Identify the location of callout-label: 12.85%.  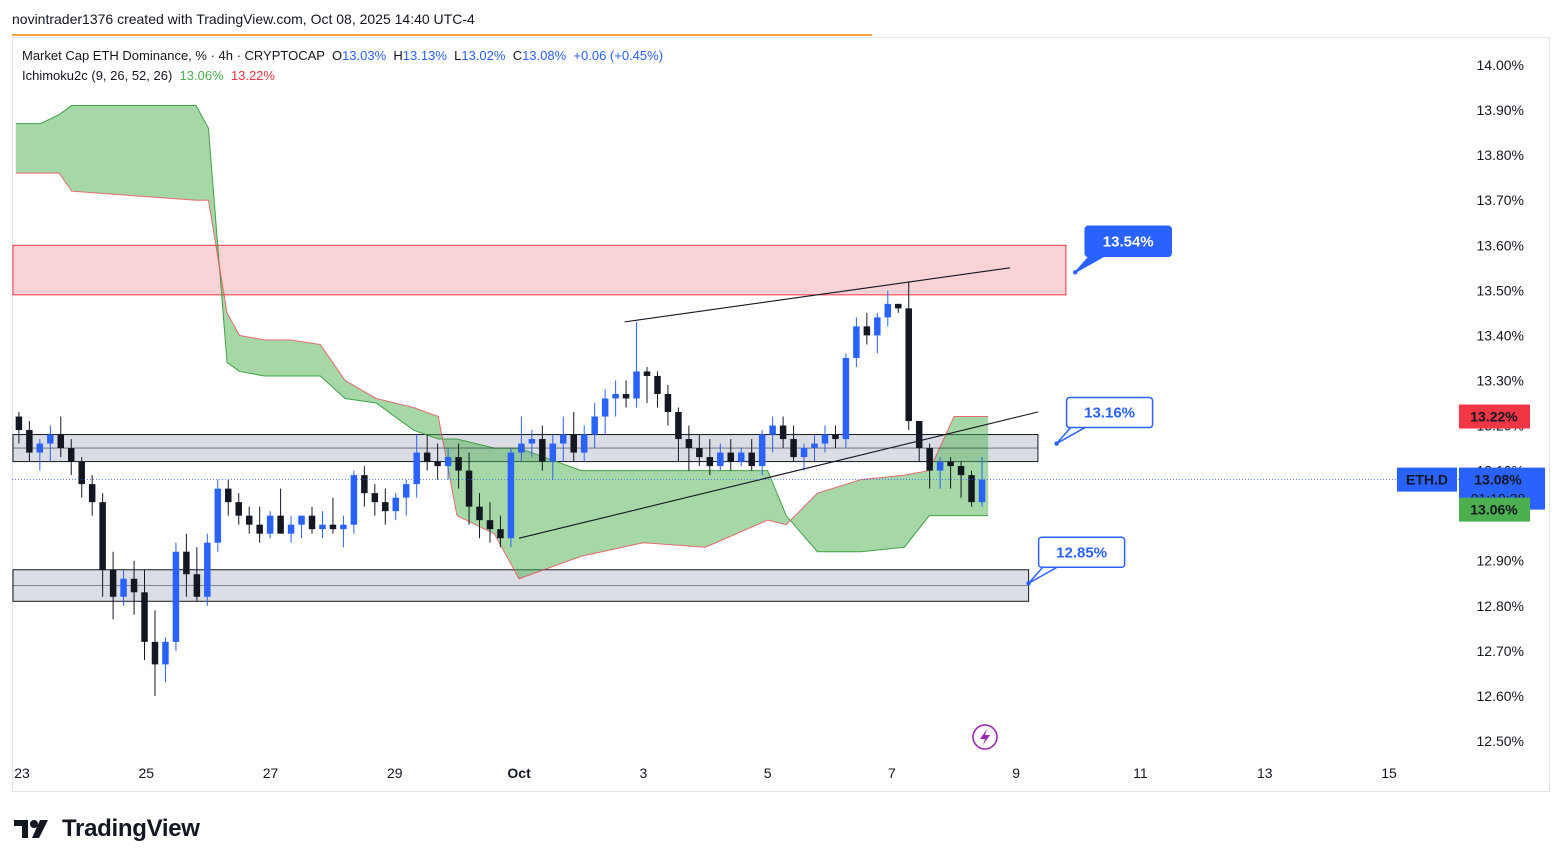
(1081, 552).